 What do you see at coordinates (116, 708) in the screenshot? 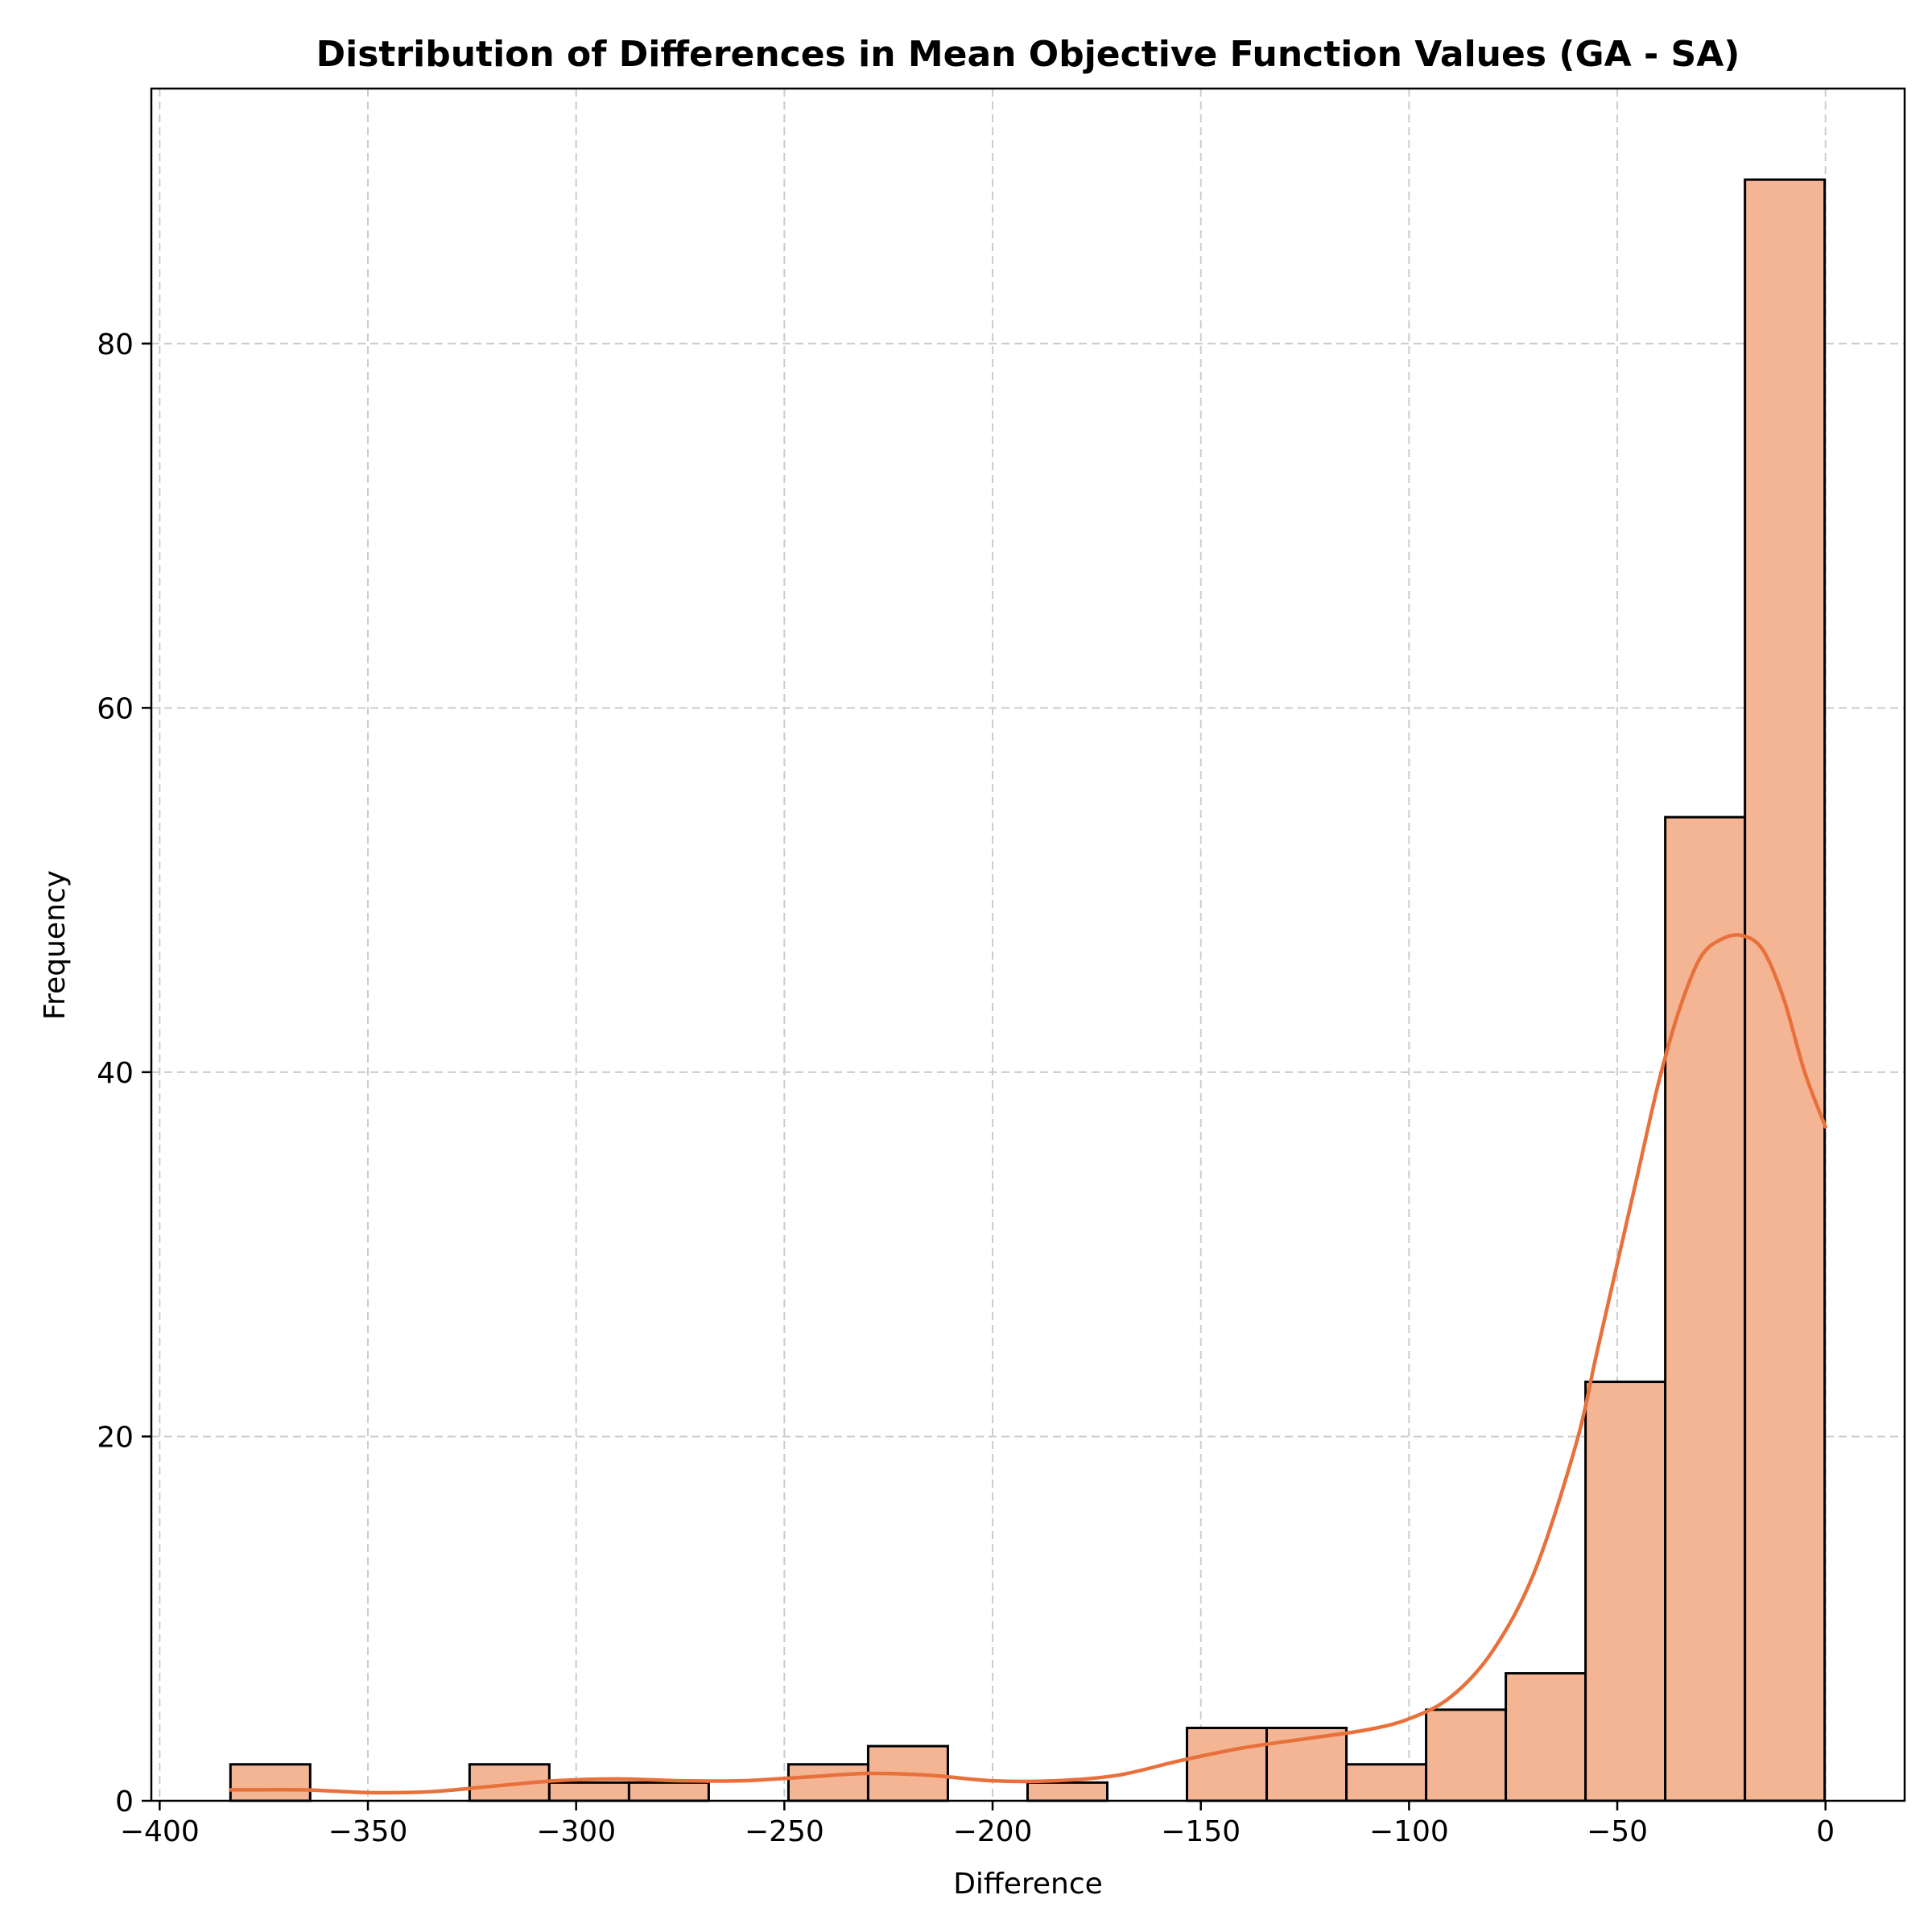
I see `y-tick-label-3: 60` at bounding box center [116, 708].